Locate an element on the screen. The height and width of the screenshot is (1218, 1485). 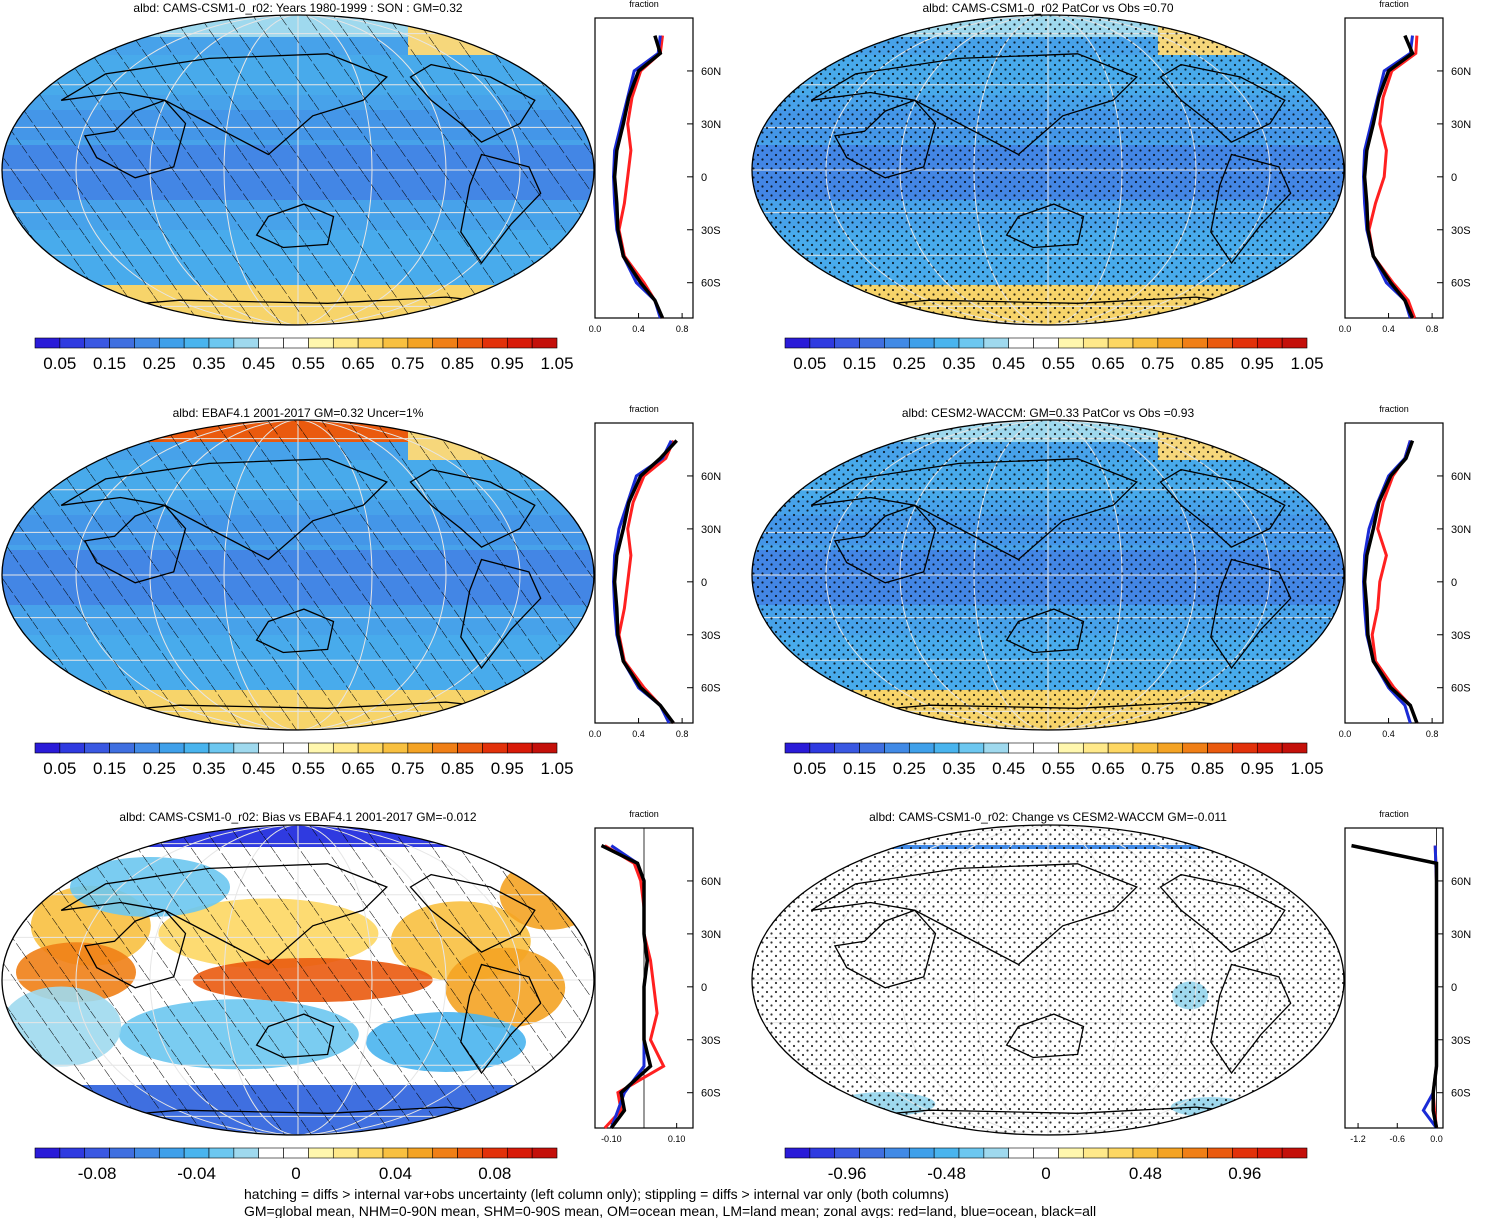
colorbar-label: 0.85 is located at coordinates (1207, 363).